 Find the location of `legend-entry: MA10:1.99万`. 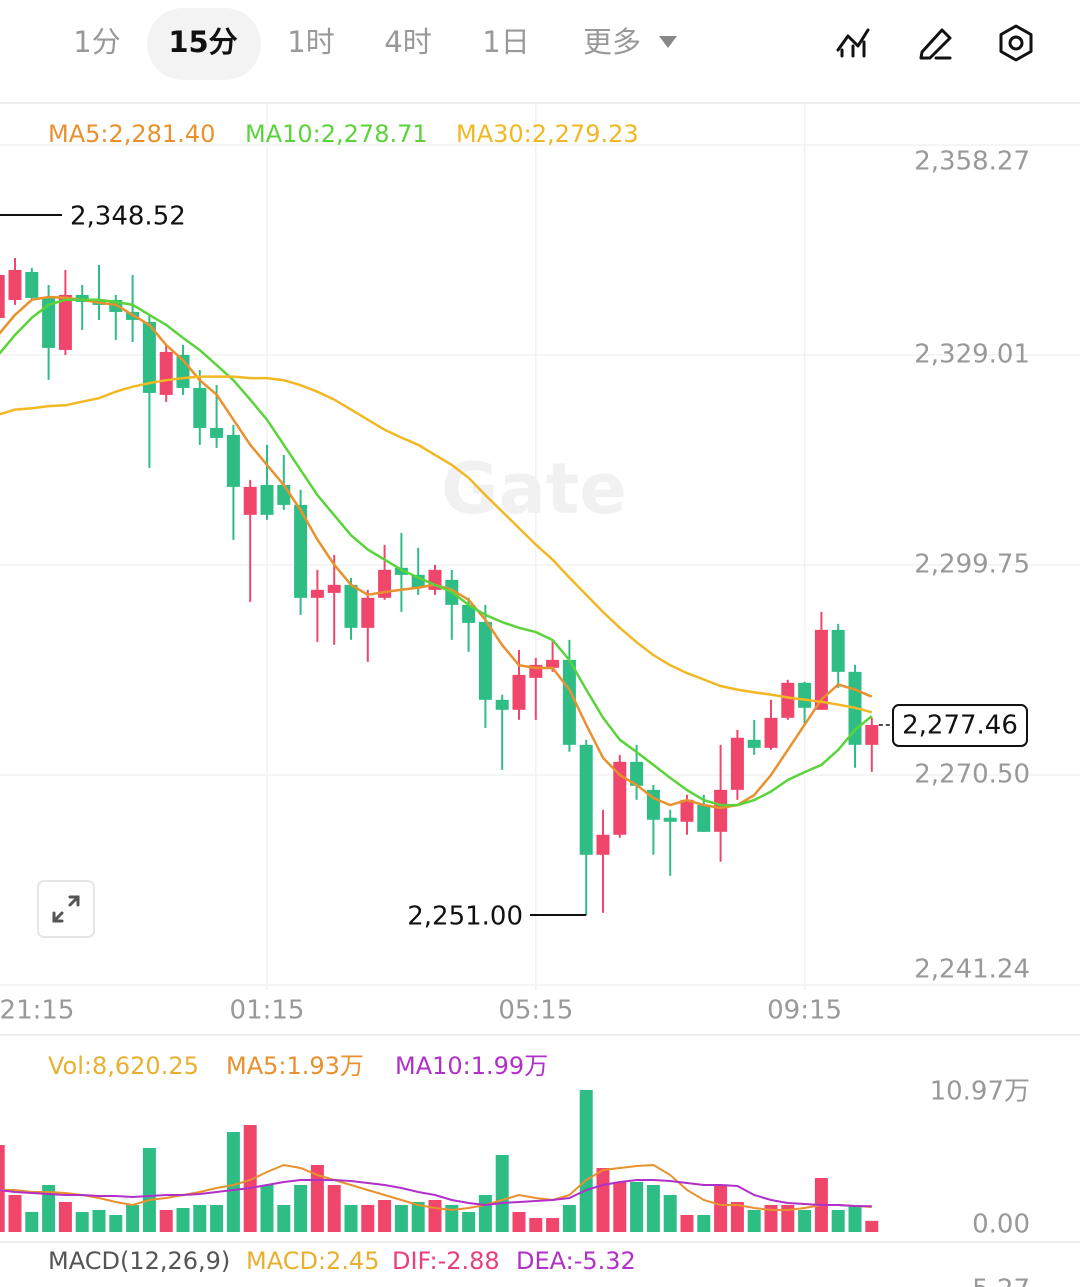

legend-entry: MA10:1.99万 is located at coordinates (471, 1066).